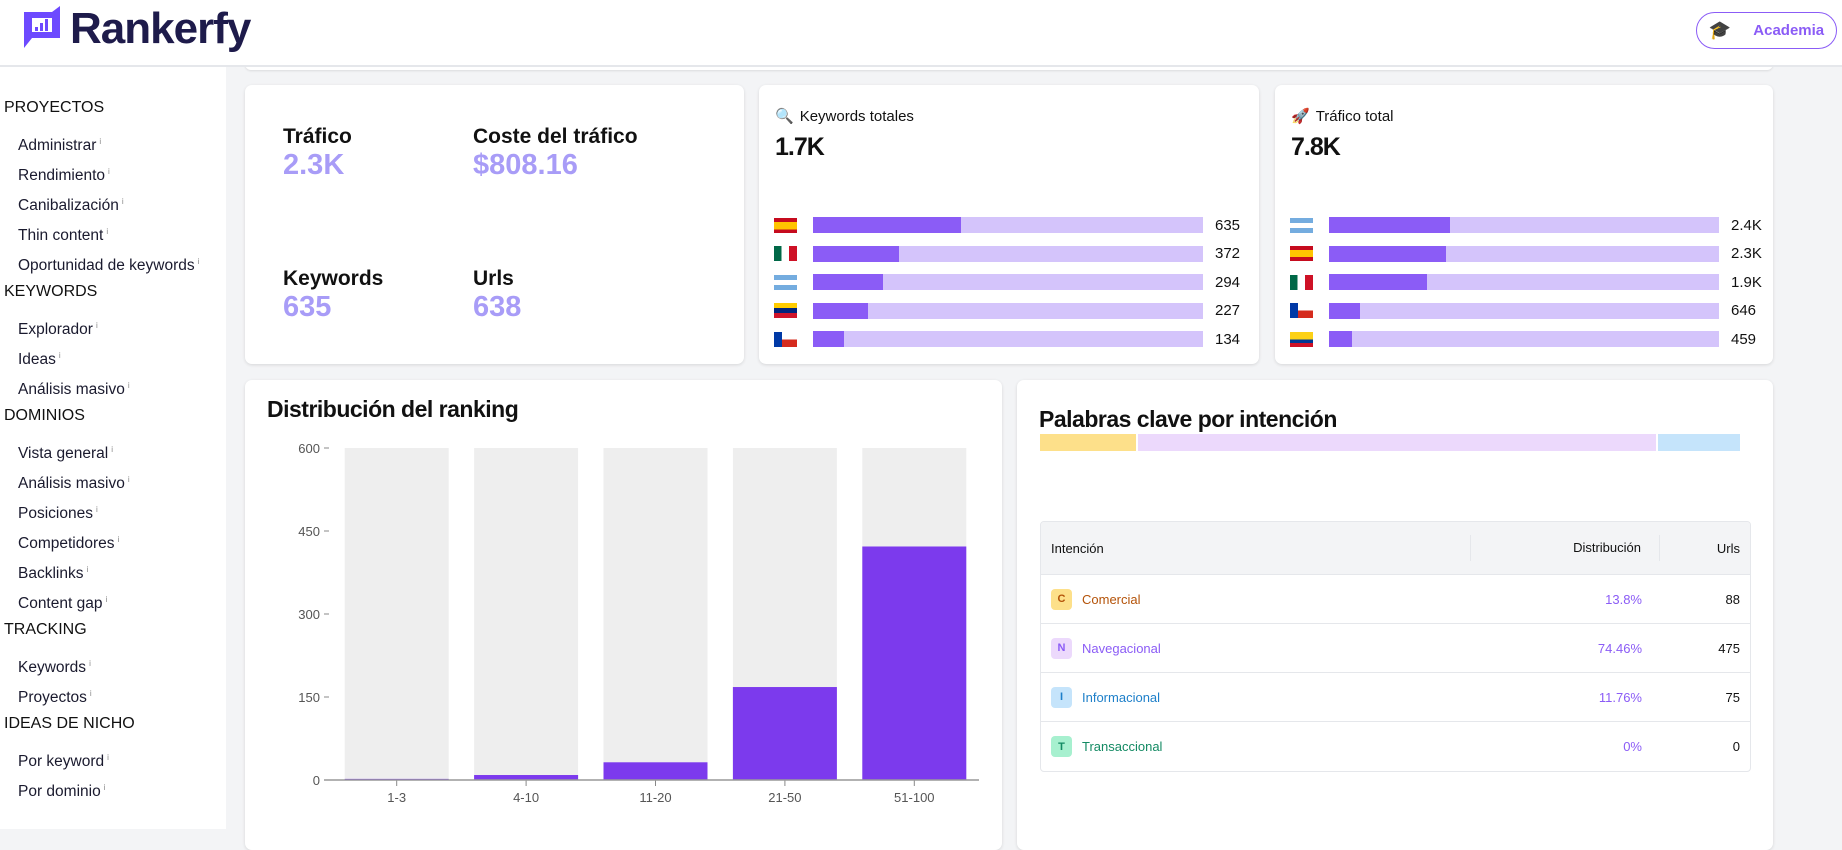 The image size is (1842, 850). Describe the element at coordinates (1061, 697) in the screenshot. I see `intent-badge: I` at that location.